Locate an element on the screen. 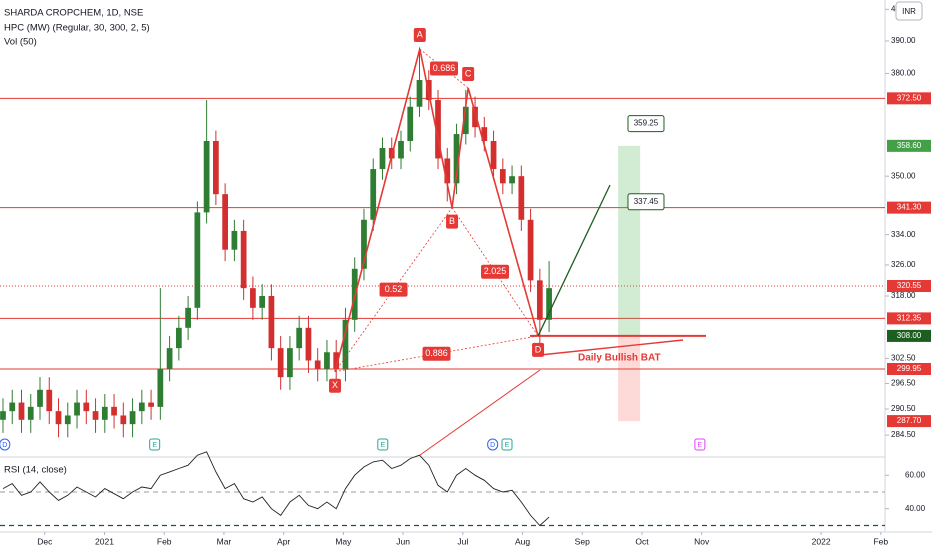 This screenshot has width=932, height=555. projection-bubble is located at coordinates (646, 202).